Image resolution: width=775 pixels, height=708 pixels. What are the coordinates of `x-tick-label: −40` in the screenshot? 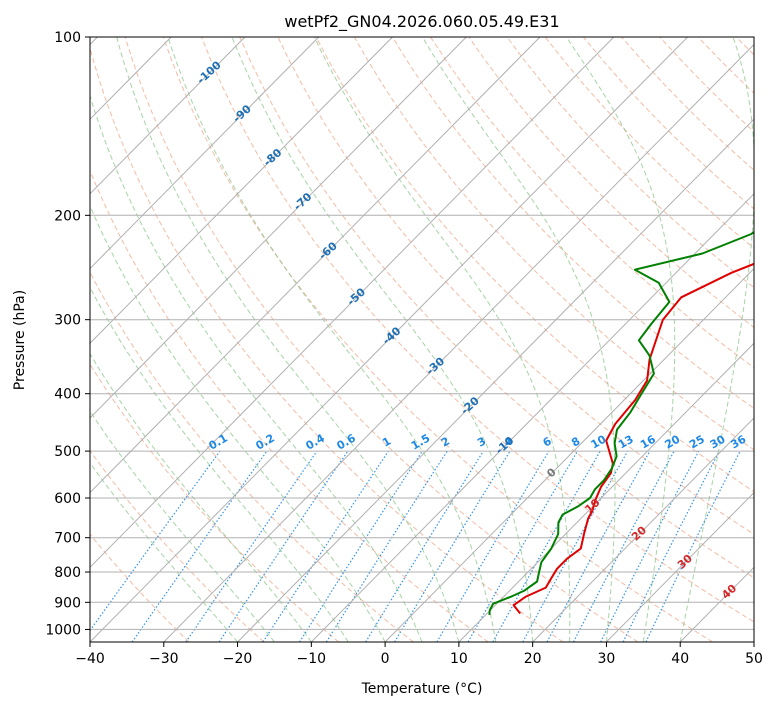 It's located at (90, 659).